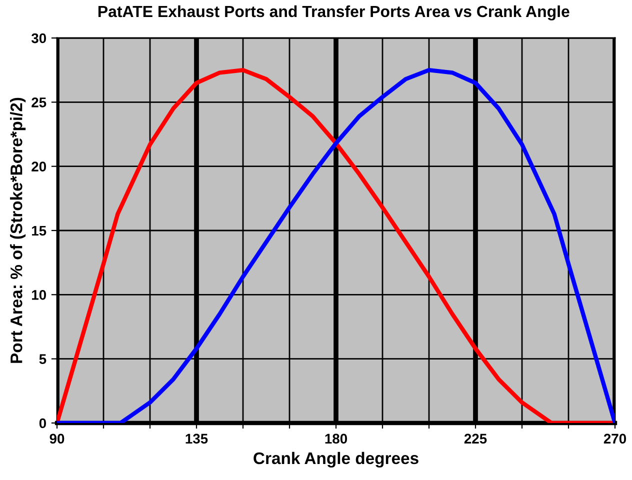 This screenshot has width=632, height=480. I want to click on chart-title: PatATE Exhaust Ports and Transfer Ports Area vs Crank Angle, so click(334, 12).